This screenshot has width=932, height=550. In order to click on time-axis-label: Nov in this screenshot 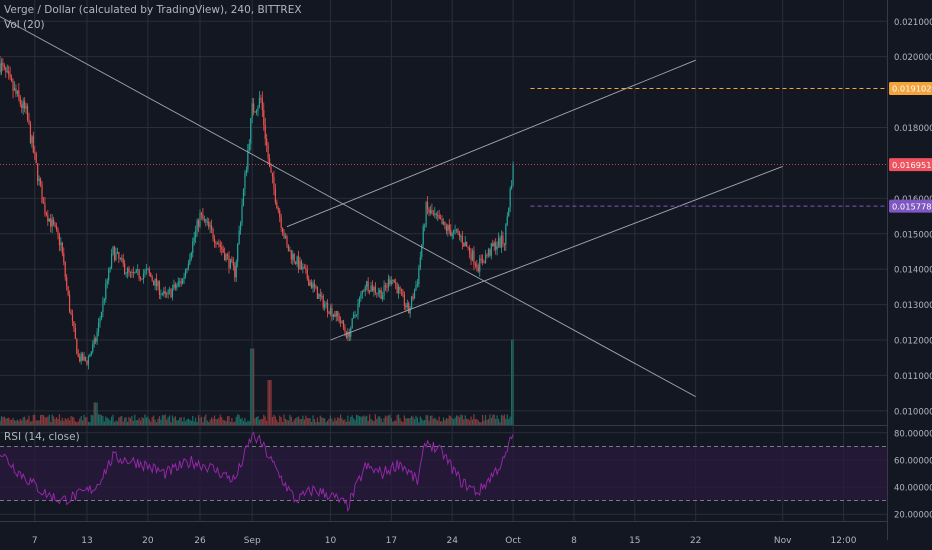, I will do `click(783, 541)`.